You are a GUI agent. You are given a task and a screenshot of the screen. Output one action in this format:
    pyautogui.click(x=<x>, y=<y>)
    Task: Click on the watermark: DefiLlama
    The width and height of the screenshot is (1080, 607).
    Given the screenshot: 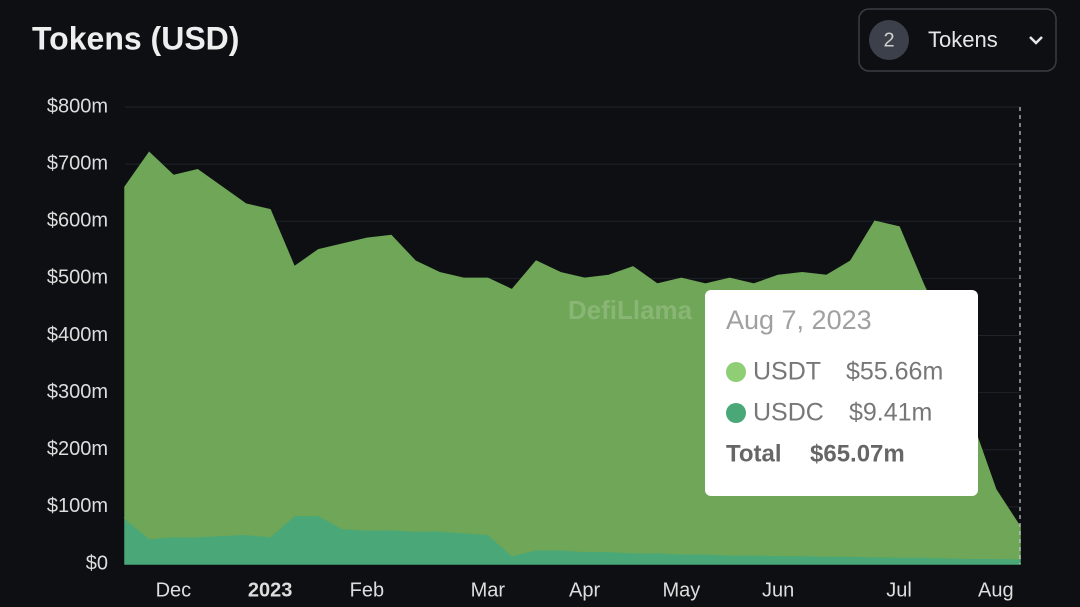 What is the action you would take?
    pyautogui.click(x=630, y=310)
    